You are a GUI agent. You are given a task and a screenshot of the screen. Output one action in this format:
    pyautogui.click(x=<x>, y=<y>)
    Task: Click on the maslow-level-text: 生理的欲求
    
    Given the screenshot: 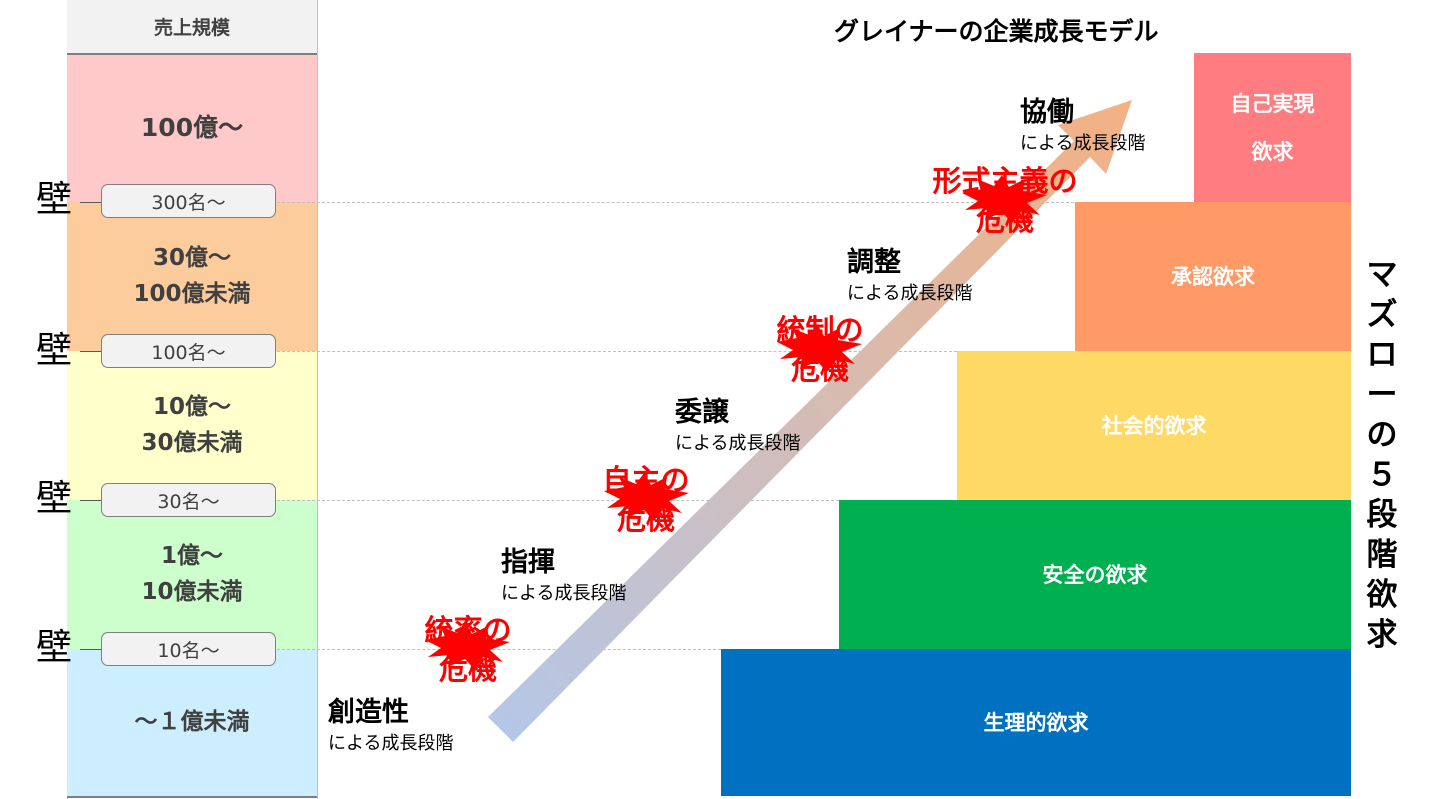 What is the action you would take?
    pyautogui.click(x=1036, y=722)
    